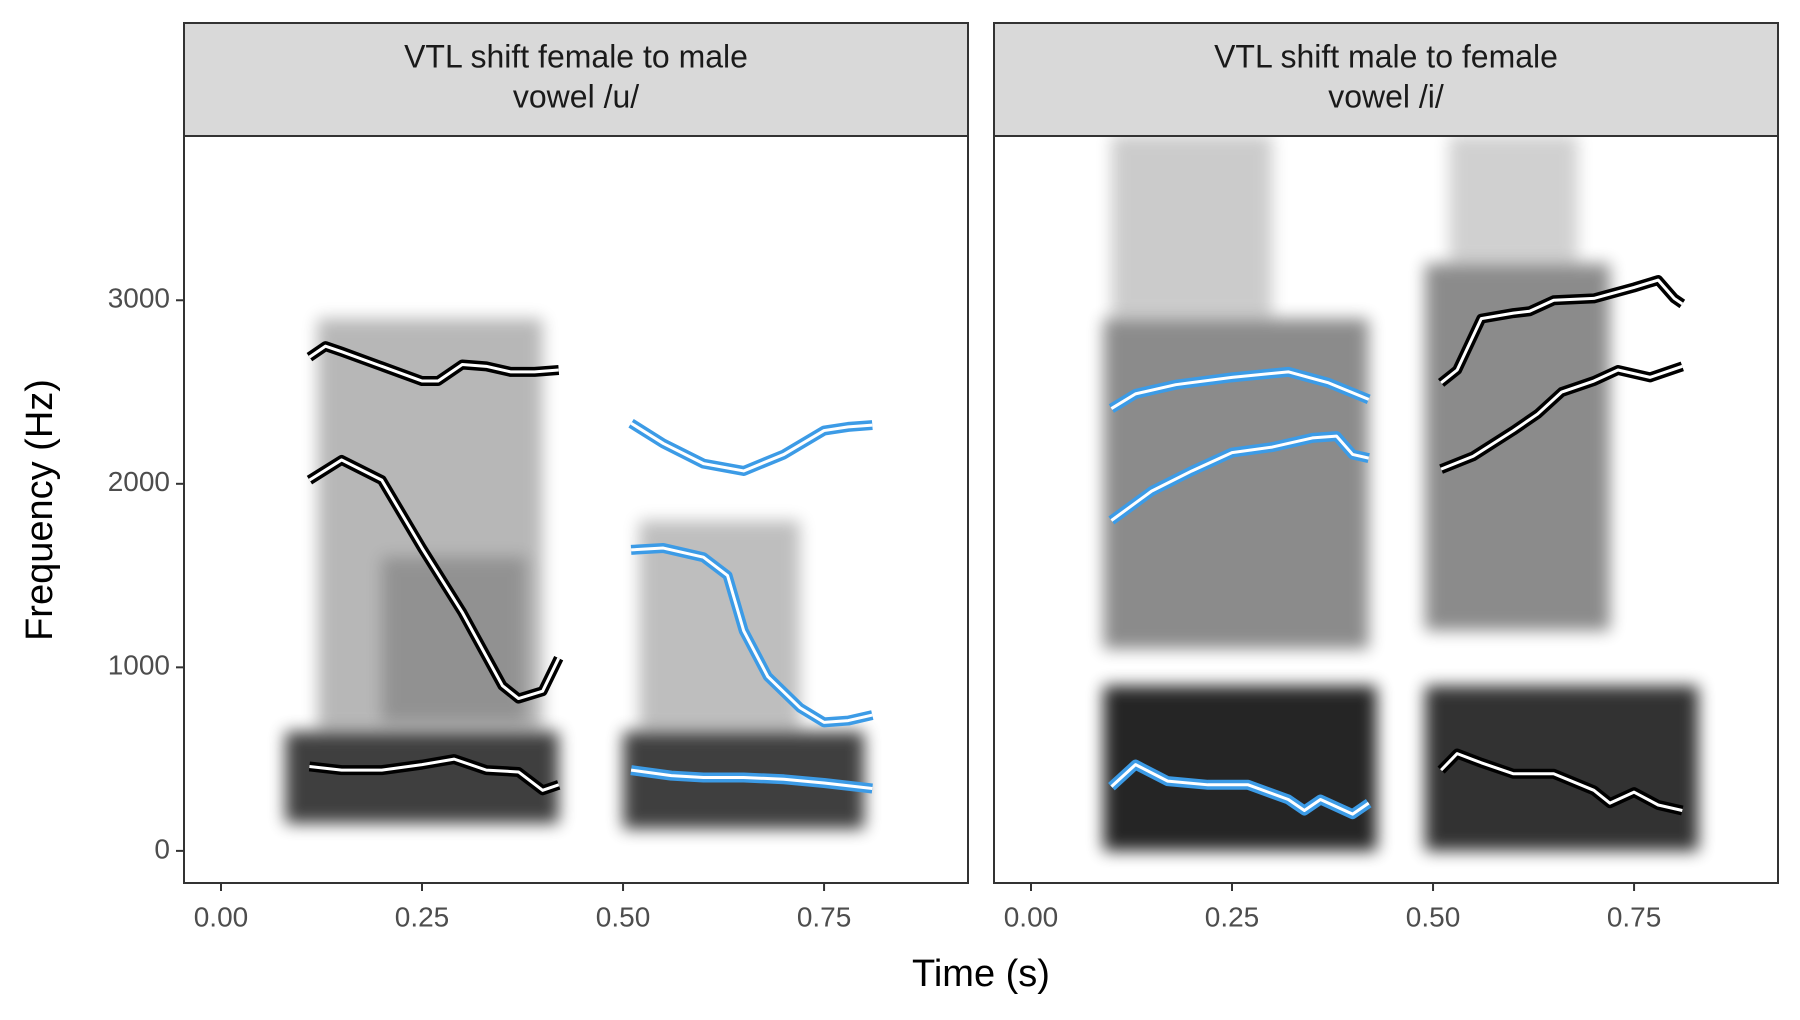 The width and height of the screenshot is (1800, 1020). Describe the element at coordinates (139, 298) in the screenshot. I see `y-tick-label: 3000` at that location.